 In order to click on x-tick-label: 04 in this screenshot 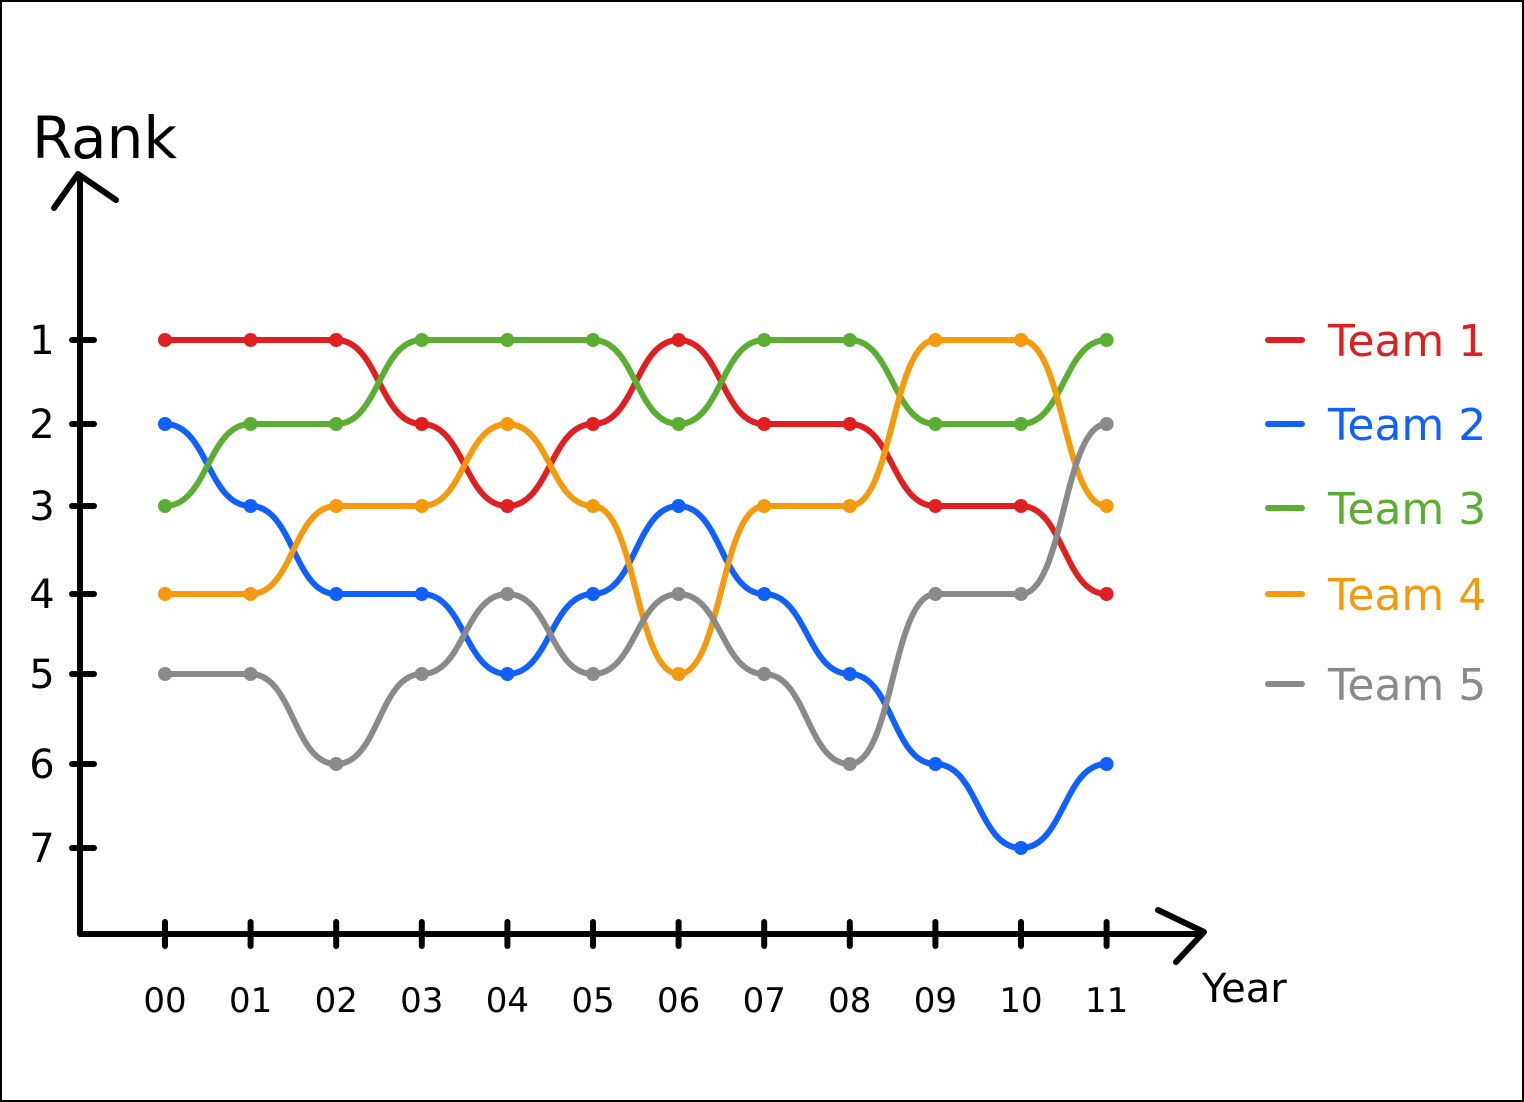, I will do `click(507, 1001)`.